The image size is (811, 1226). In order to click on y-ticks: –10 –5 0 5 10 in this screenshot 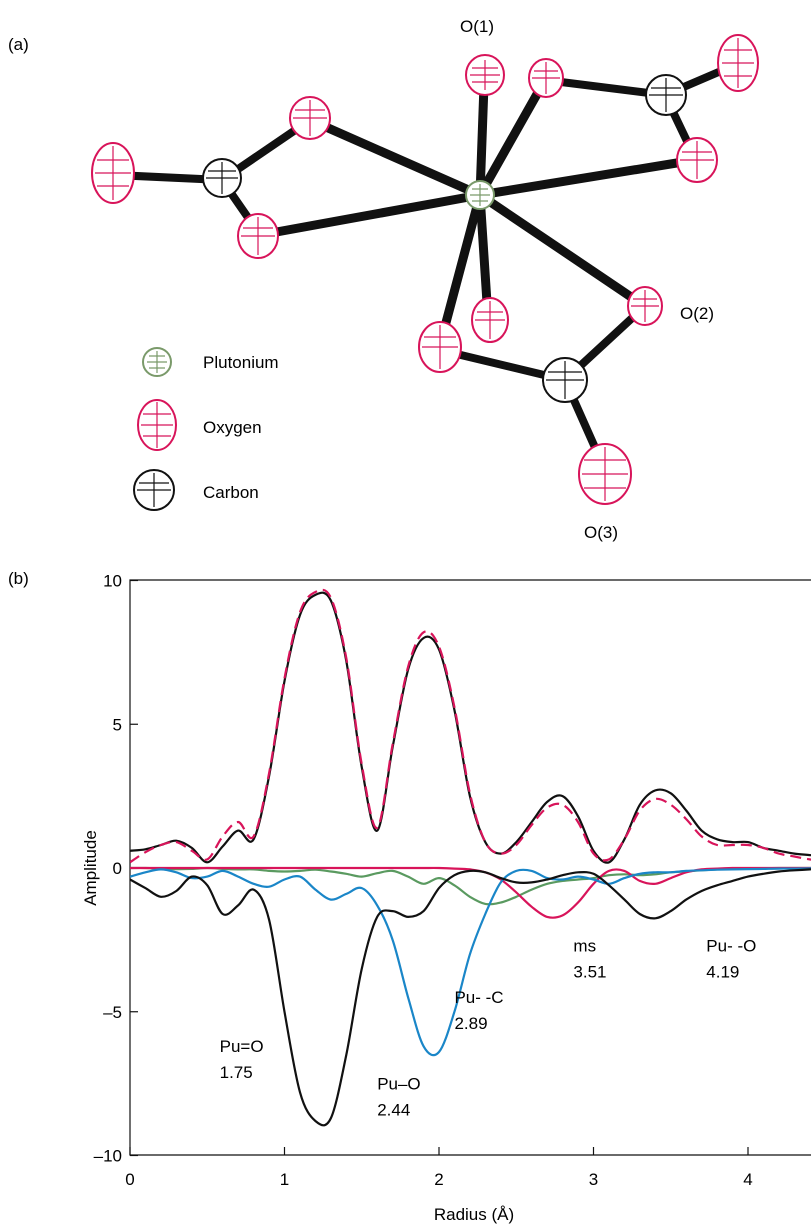, I will do `click(116, 869)`.